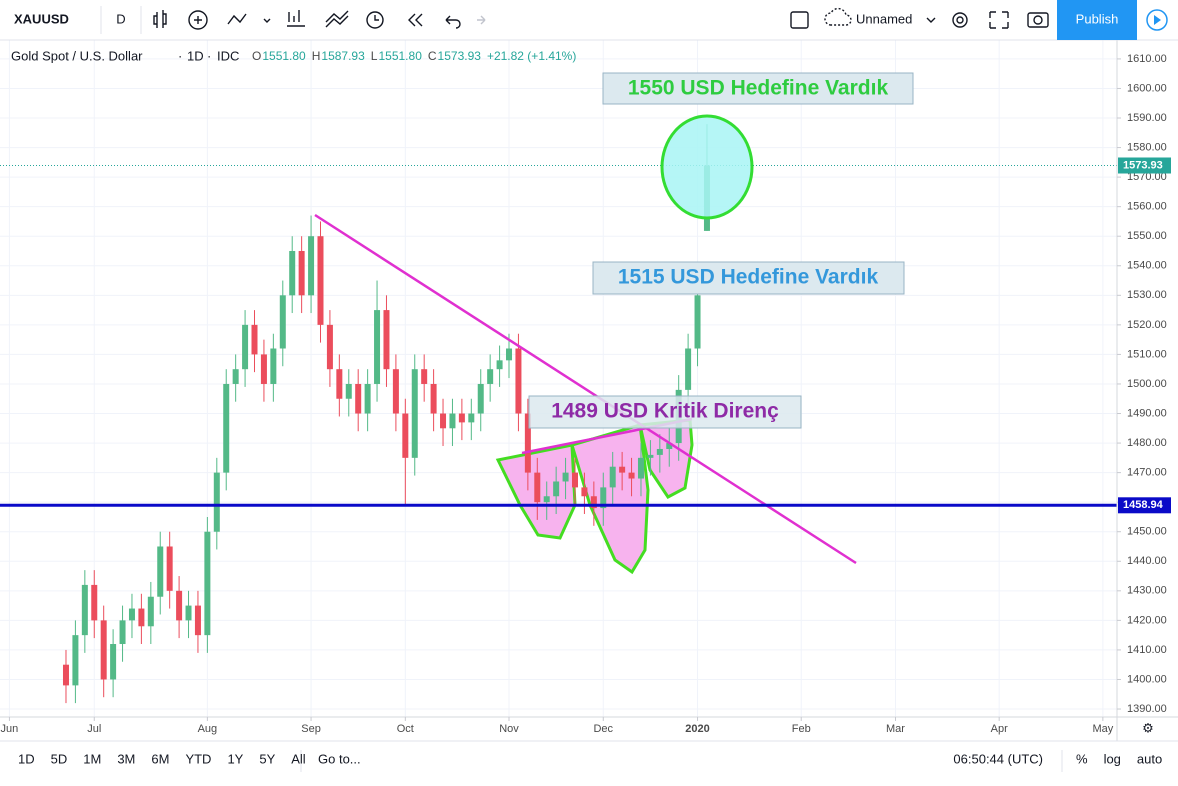 The width and height of the screenshot is (1178, 786). What do you see at coordinates (198, 758) in the screenshot?
I see `range-button: YTD` at bounding box center [198, 758].